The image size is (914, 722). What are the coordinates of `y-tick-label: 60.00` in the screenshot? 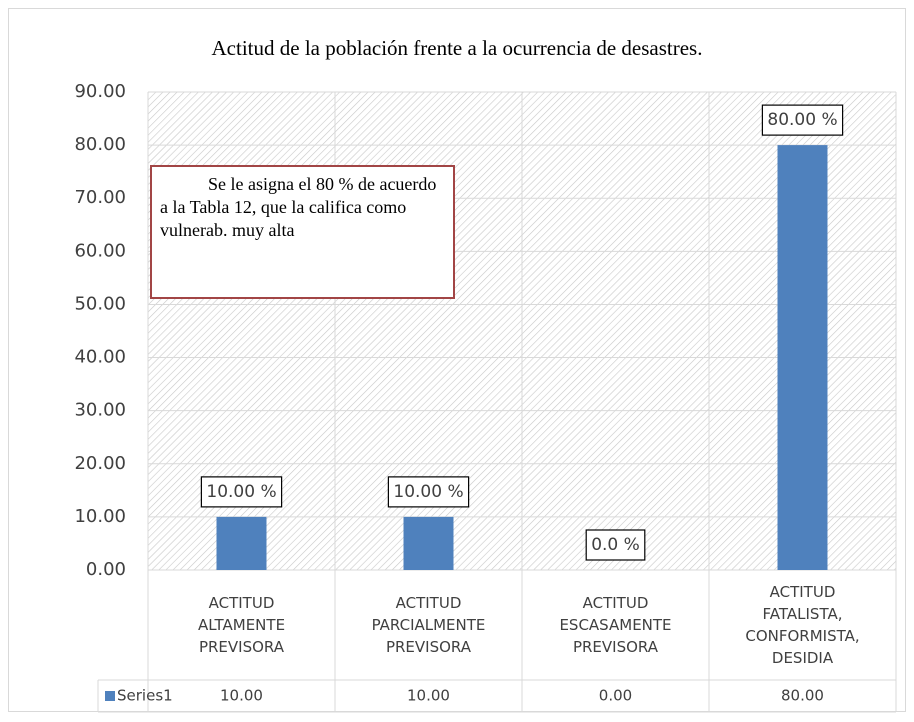 It's located at (100, 250).